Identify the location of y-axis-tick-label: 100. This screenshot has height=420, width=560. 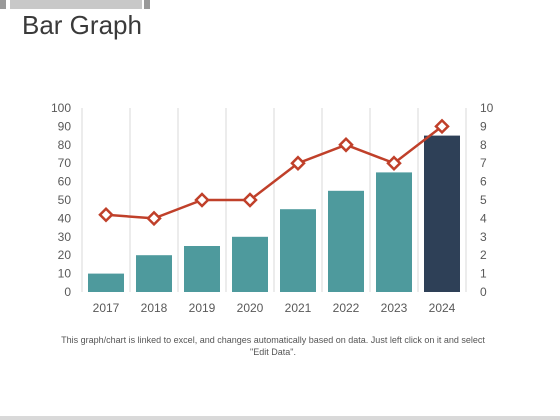
(61, 108).